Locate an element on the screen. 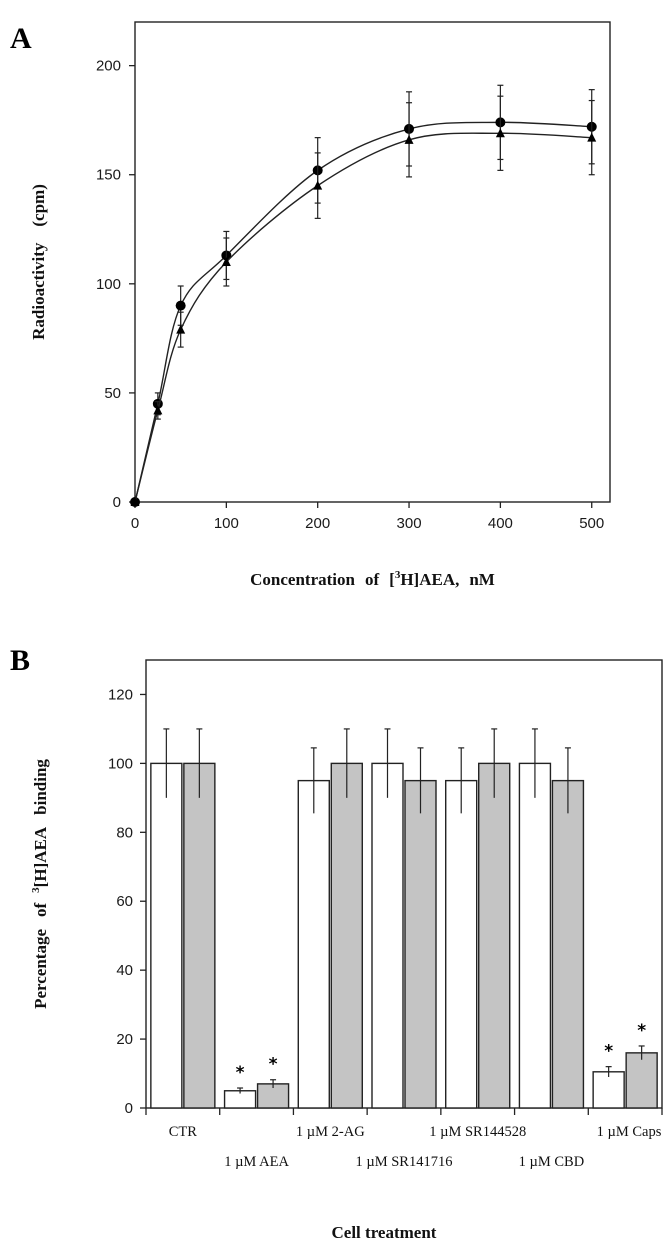  category-label: 1 µM SR141716 is located at coordinates (404, 1162).